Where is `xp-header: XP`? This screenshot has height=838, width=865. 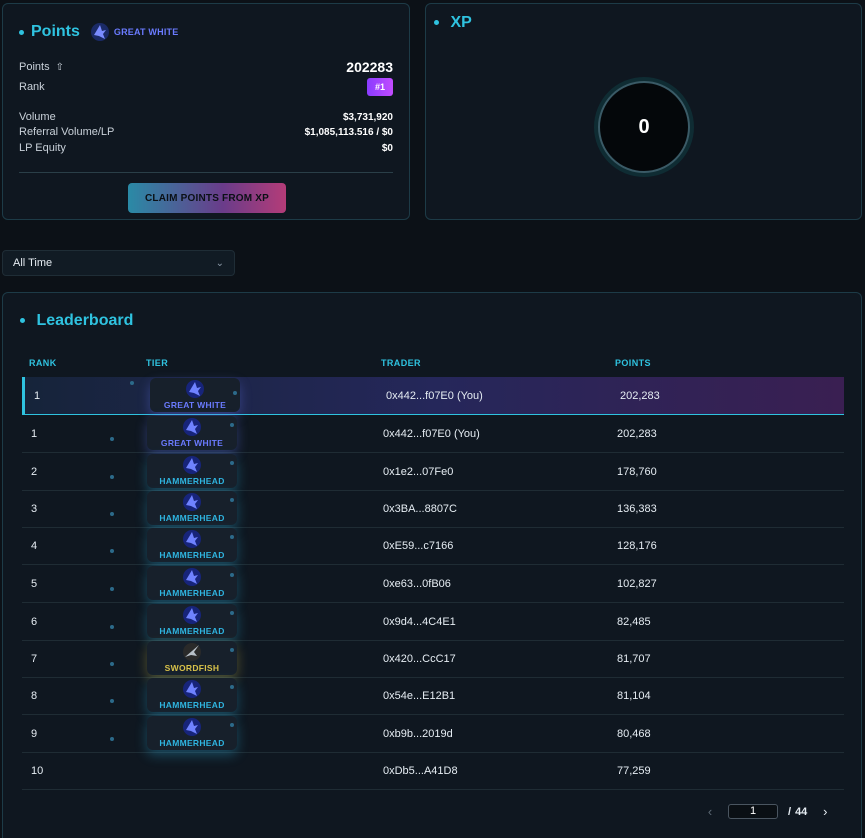
xp-header: XP is located at coordinates (453, 23).